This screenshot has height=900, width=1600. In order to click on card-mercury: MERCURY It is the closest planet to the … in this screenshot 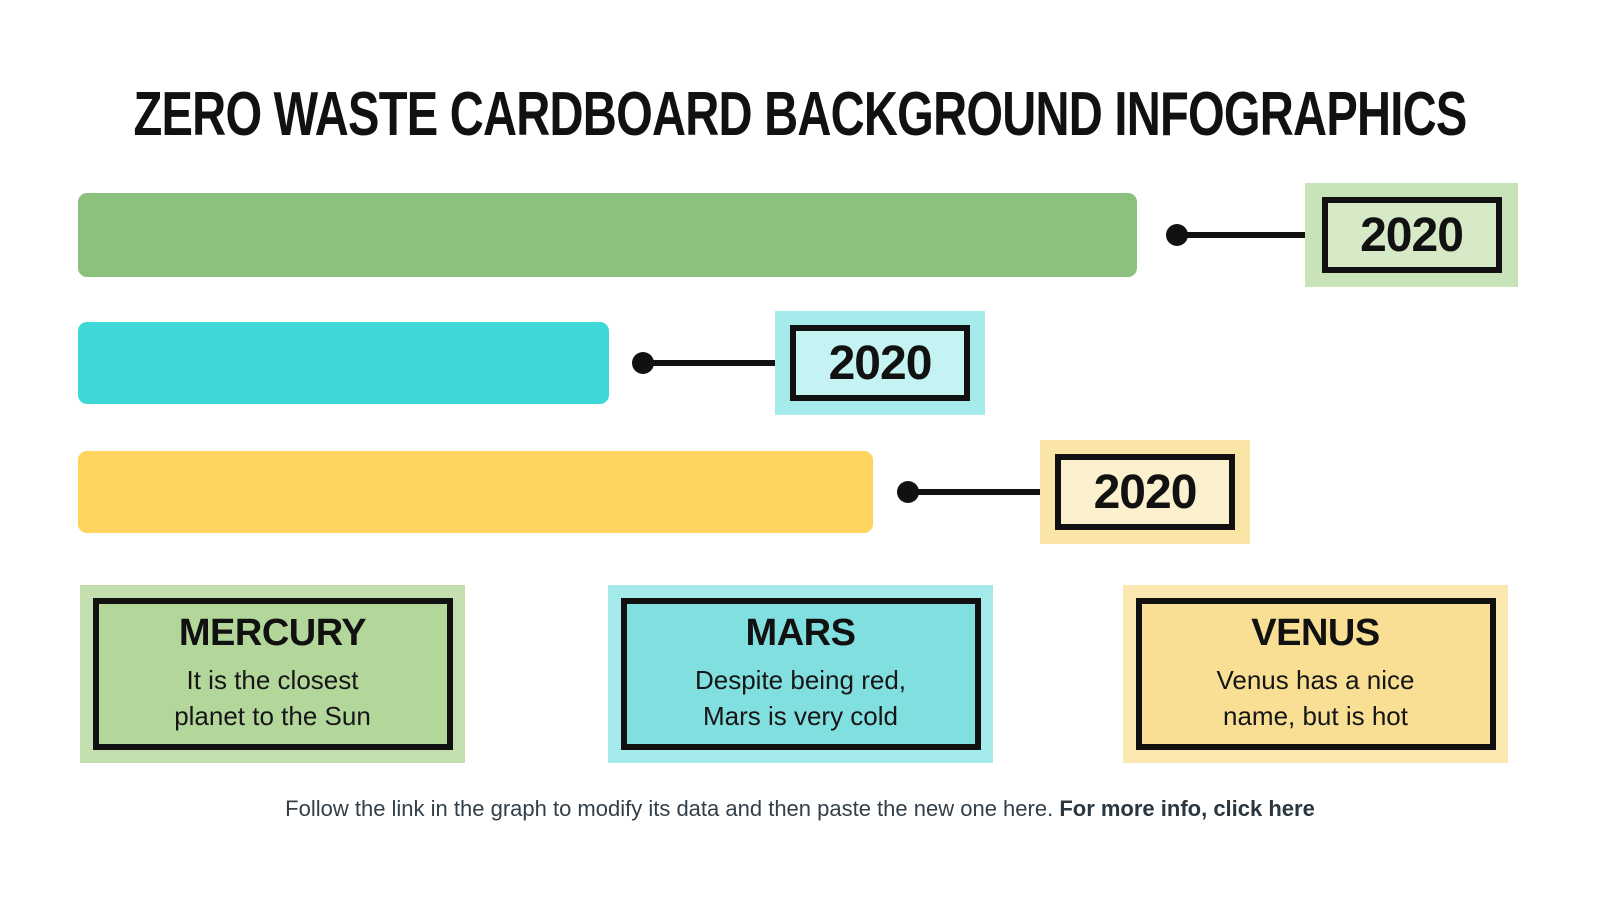, I will do `click(272, 674)`.